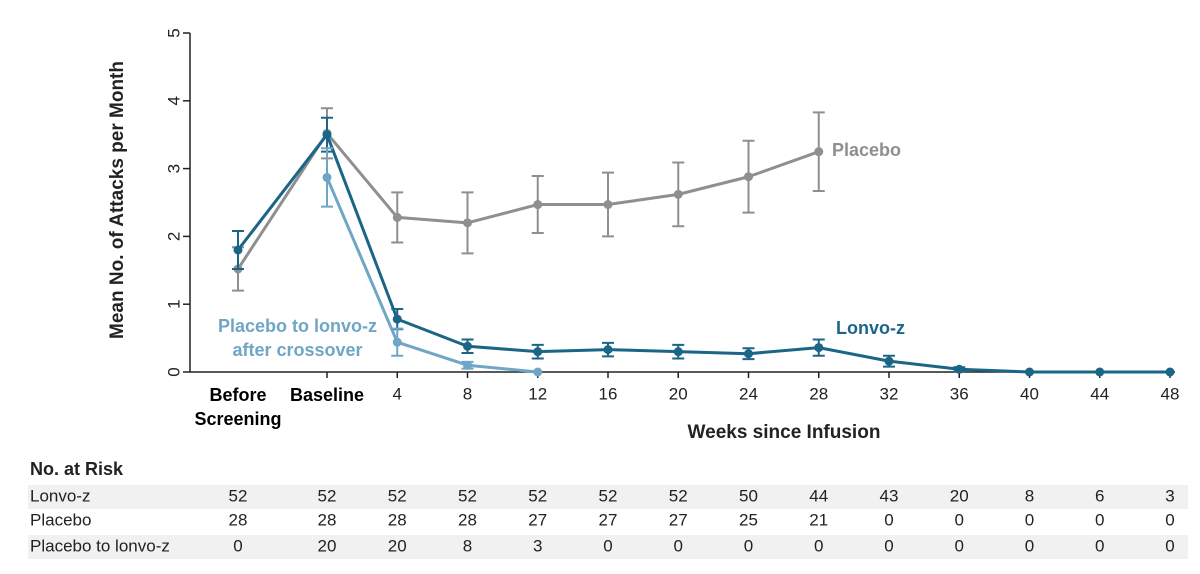 This screenshot has height=574, width=1200. Describe the element at coordinates (678, 393) in the screenshot. I see `x-tick-label: 20` at that location.